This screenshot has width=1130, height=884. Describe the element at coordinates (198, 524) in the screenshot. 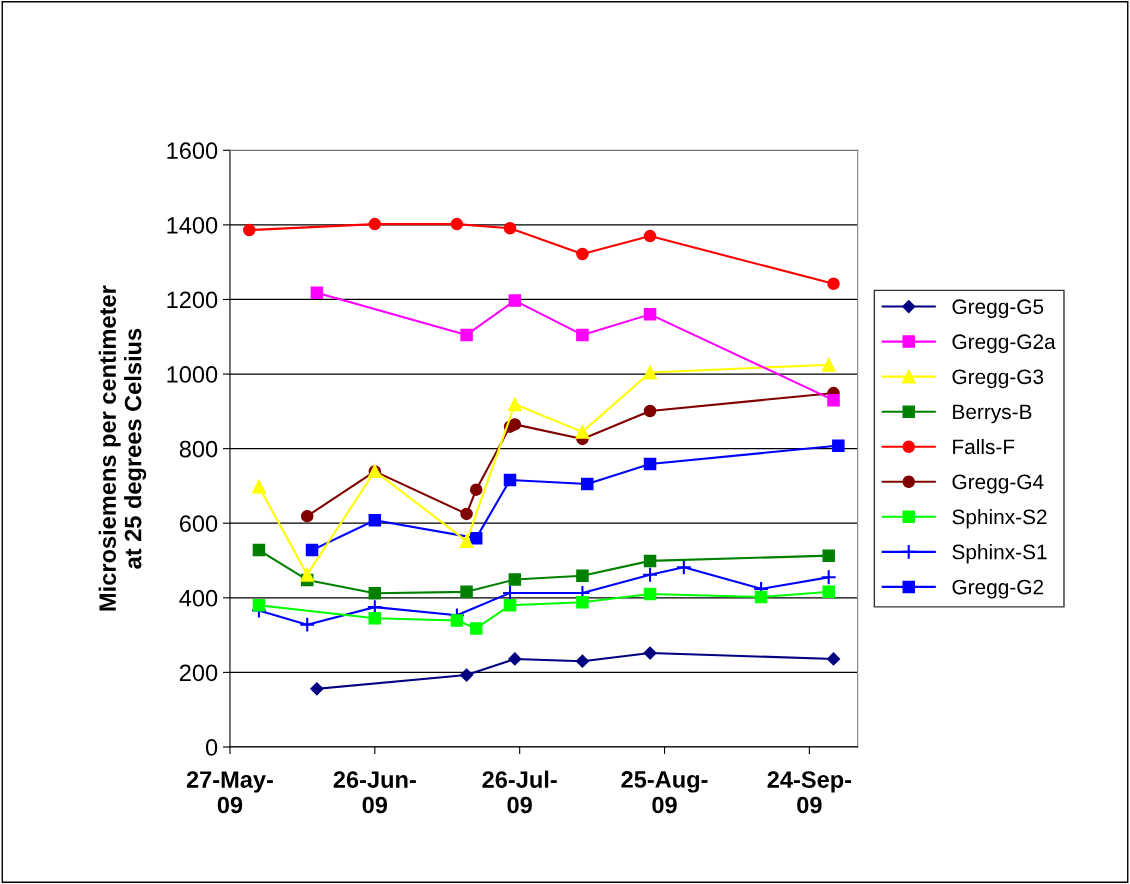

I see `y-tick-label: 600` at that location.